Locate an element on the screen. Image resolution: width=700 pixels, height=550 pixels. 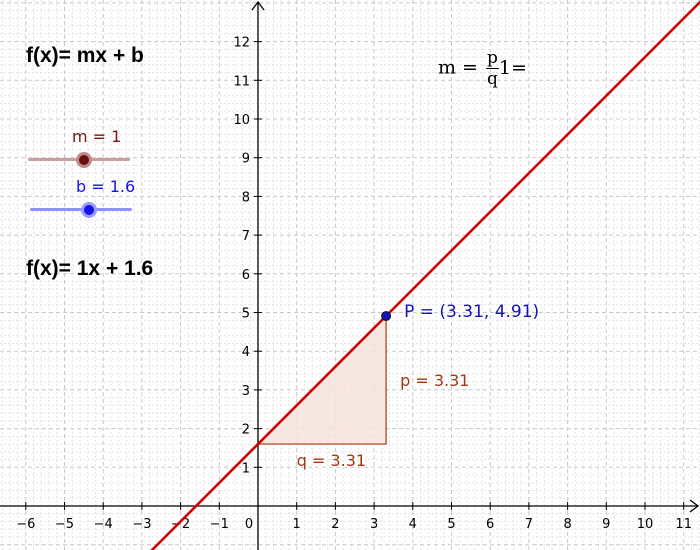
x-tick-label: 6 is located at coordinates (490, 524).